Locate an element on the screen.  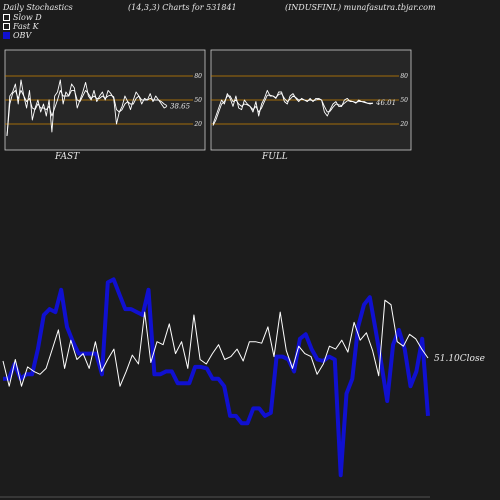
legend-item-slow: Slow D is located at coordinates (22, 17).